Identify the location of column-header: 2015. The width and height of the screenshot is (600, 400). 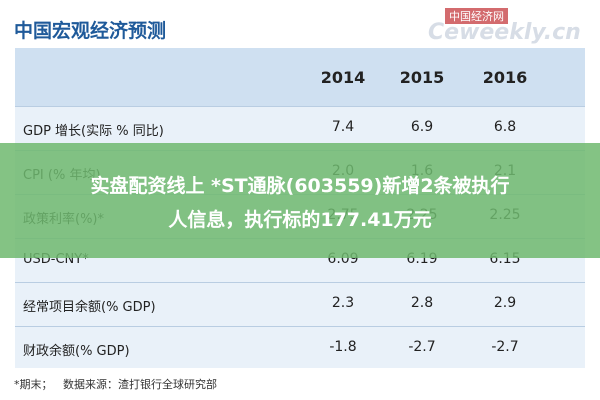
(422, 77).